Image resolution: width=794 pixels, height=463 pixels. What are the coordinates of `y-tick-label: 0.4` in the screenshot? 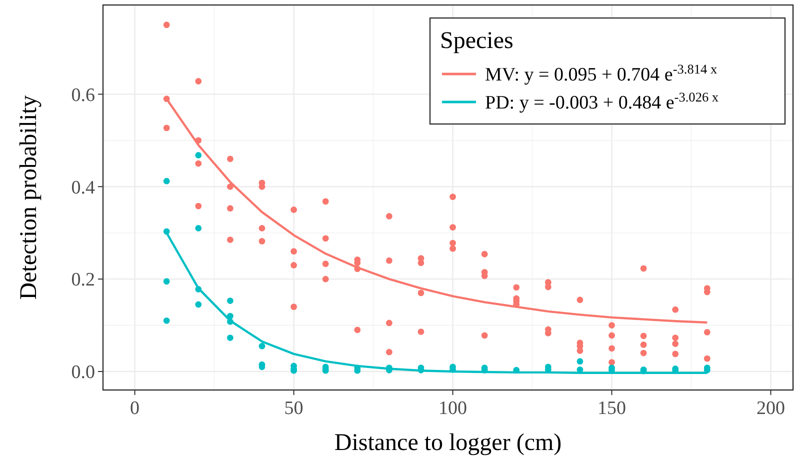 It's located at (83, 187).